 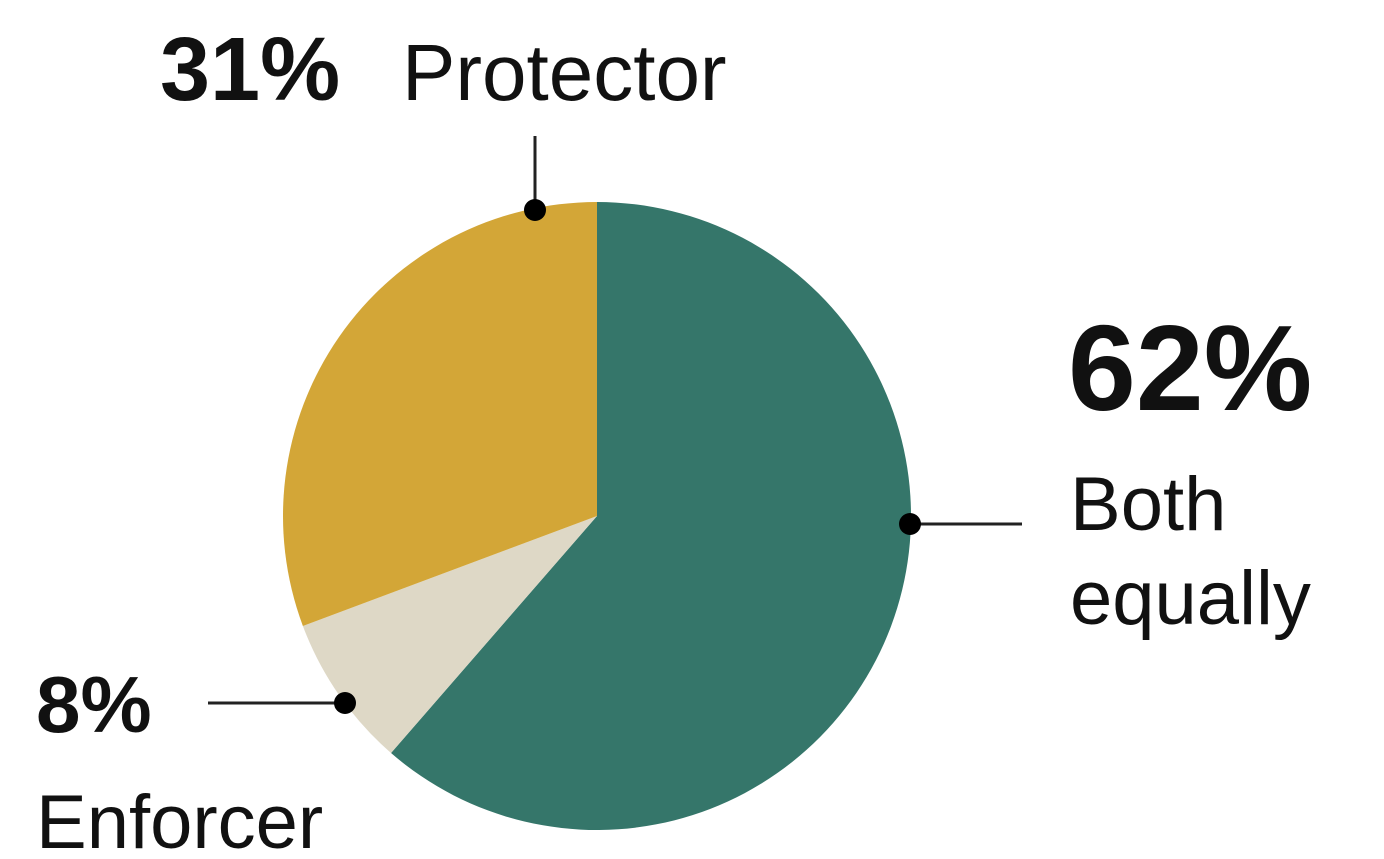 I want to click on value-label-enforcer: 8%, so click(x=94, y=704).